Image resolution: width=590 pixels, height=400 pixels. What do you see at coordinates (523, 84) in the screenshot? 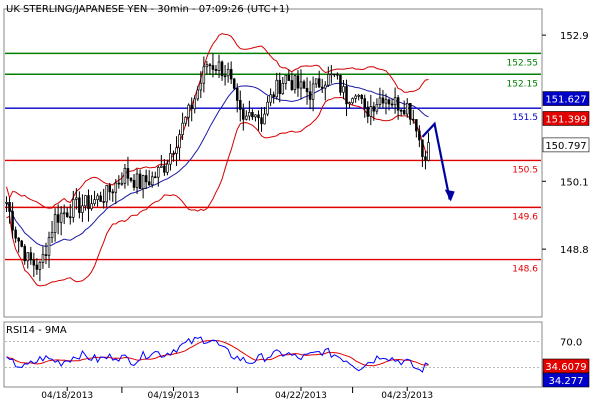
I see `level-label: 152.15` at bounding box center [523, 84].